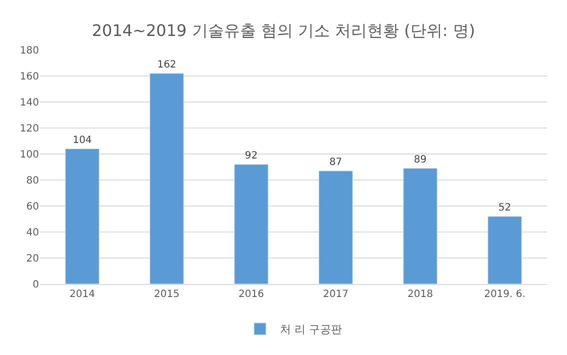  Describe the element at coordinates (311, 329) in the screenshot. I see `legend-label: 처 리 구공판` at that location.